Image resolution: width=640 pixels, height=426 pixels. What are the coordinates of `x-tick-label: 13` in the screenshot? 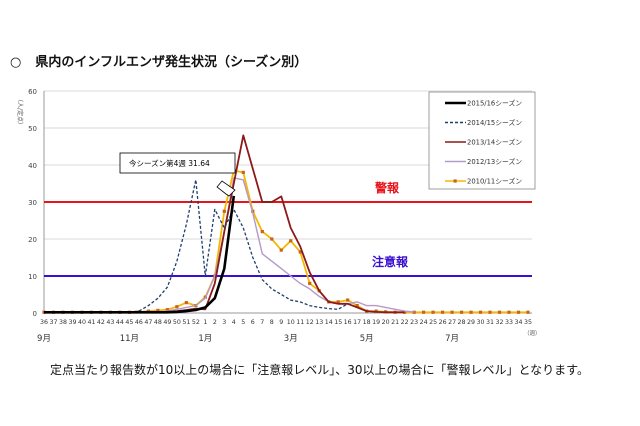 It's located at (319, 322).